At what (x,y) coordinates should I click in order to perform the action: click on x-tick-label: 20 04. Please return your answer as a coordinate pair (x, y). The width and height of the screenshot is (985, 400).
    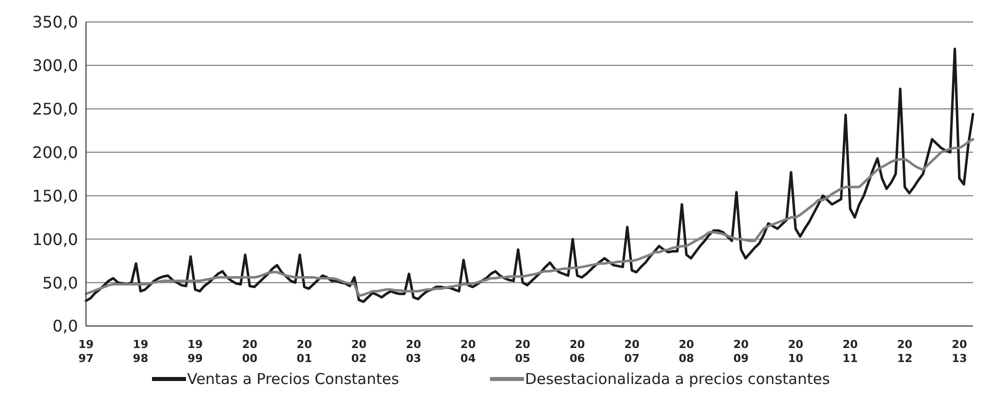
    Looking at the image, I should click on (468, 351).